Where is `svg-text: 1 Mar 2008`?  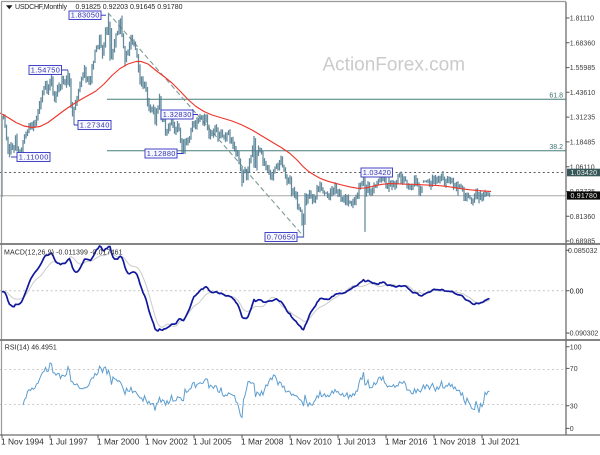 svg-text: 1 Mar 2008 is located at coordinates (262, 442).